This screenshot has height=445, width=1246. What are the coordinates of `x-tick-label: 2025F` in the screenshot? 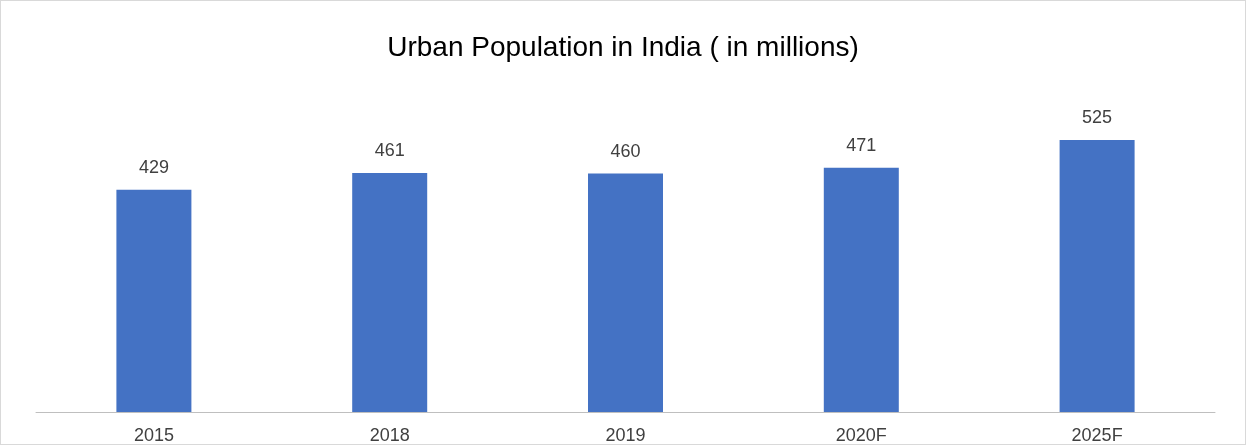 It's located at (1097, 435).